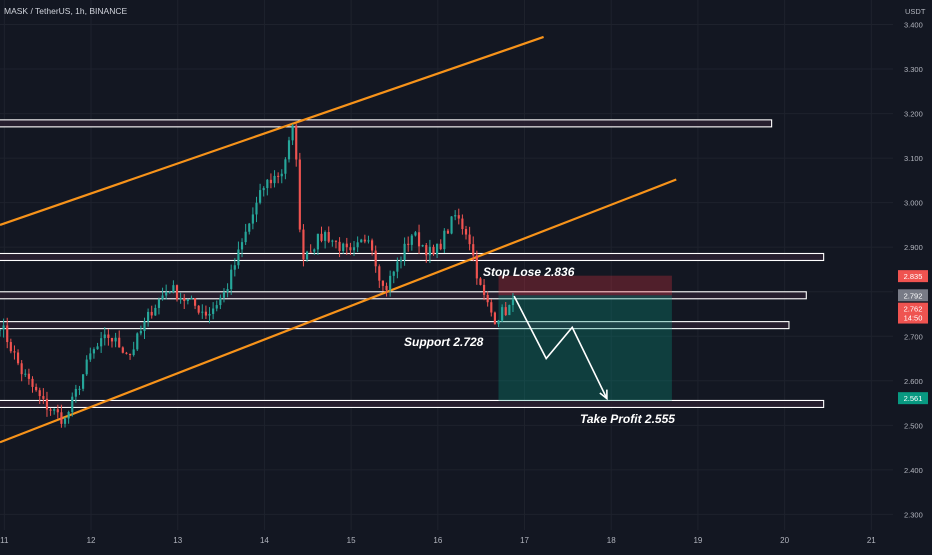 The width and height of the screenshot is (932, 555). I want to click on stop-zone, so click(585, 285).